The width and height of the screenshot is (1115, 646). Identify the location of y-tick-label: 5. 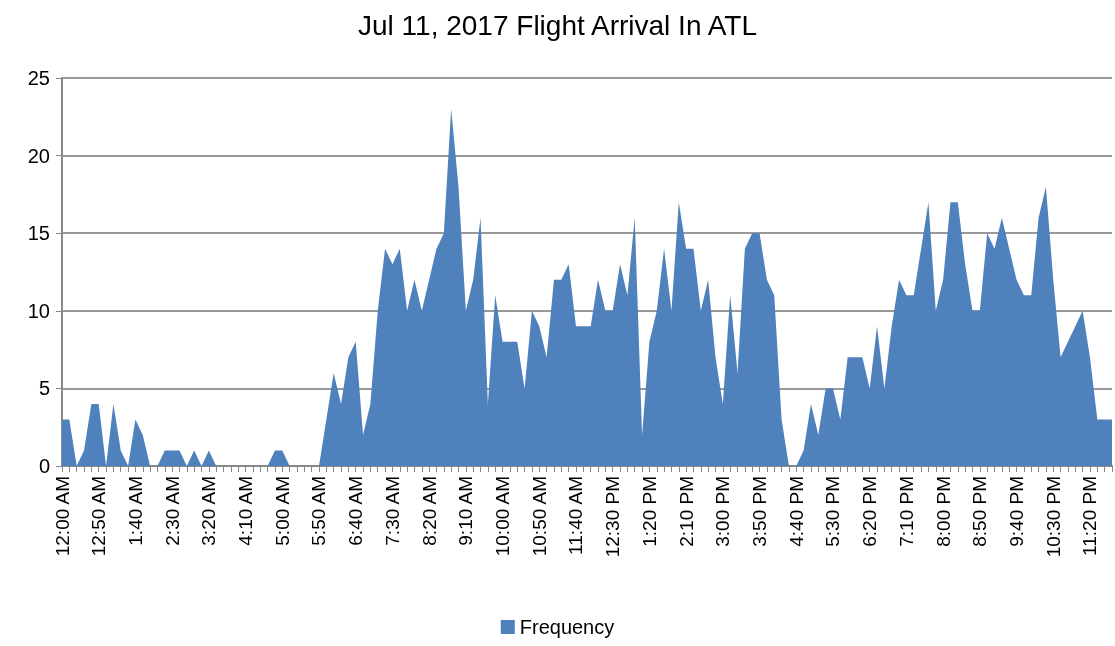
(44, 388).